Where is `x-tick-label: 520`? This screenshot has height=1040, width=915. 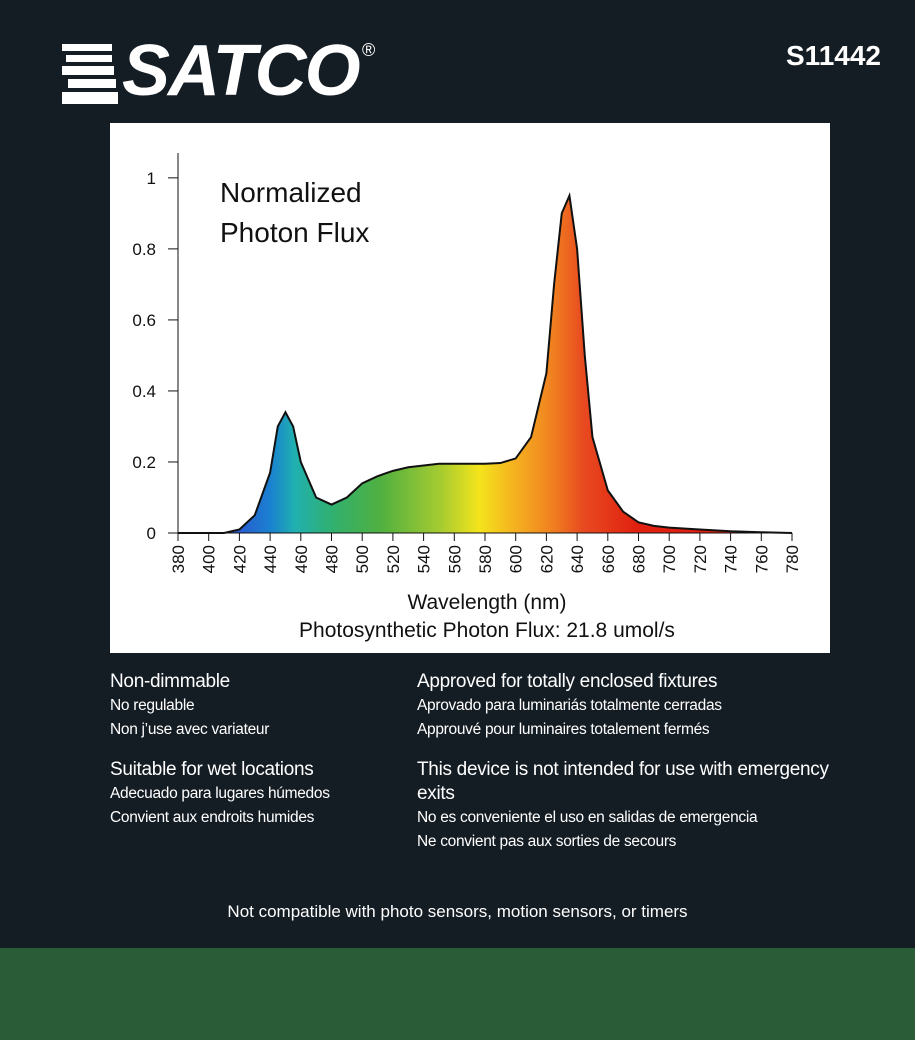
x-tick-label: 520 is located at coordinates (393, 559).